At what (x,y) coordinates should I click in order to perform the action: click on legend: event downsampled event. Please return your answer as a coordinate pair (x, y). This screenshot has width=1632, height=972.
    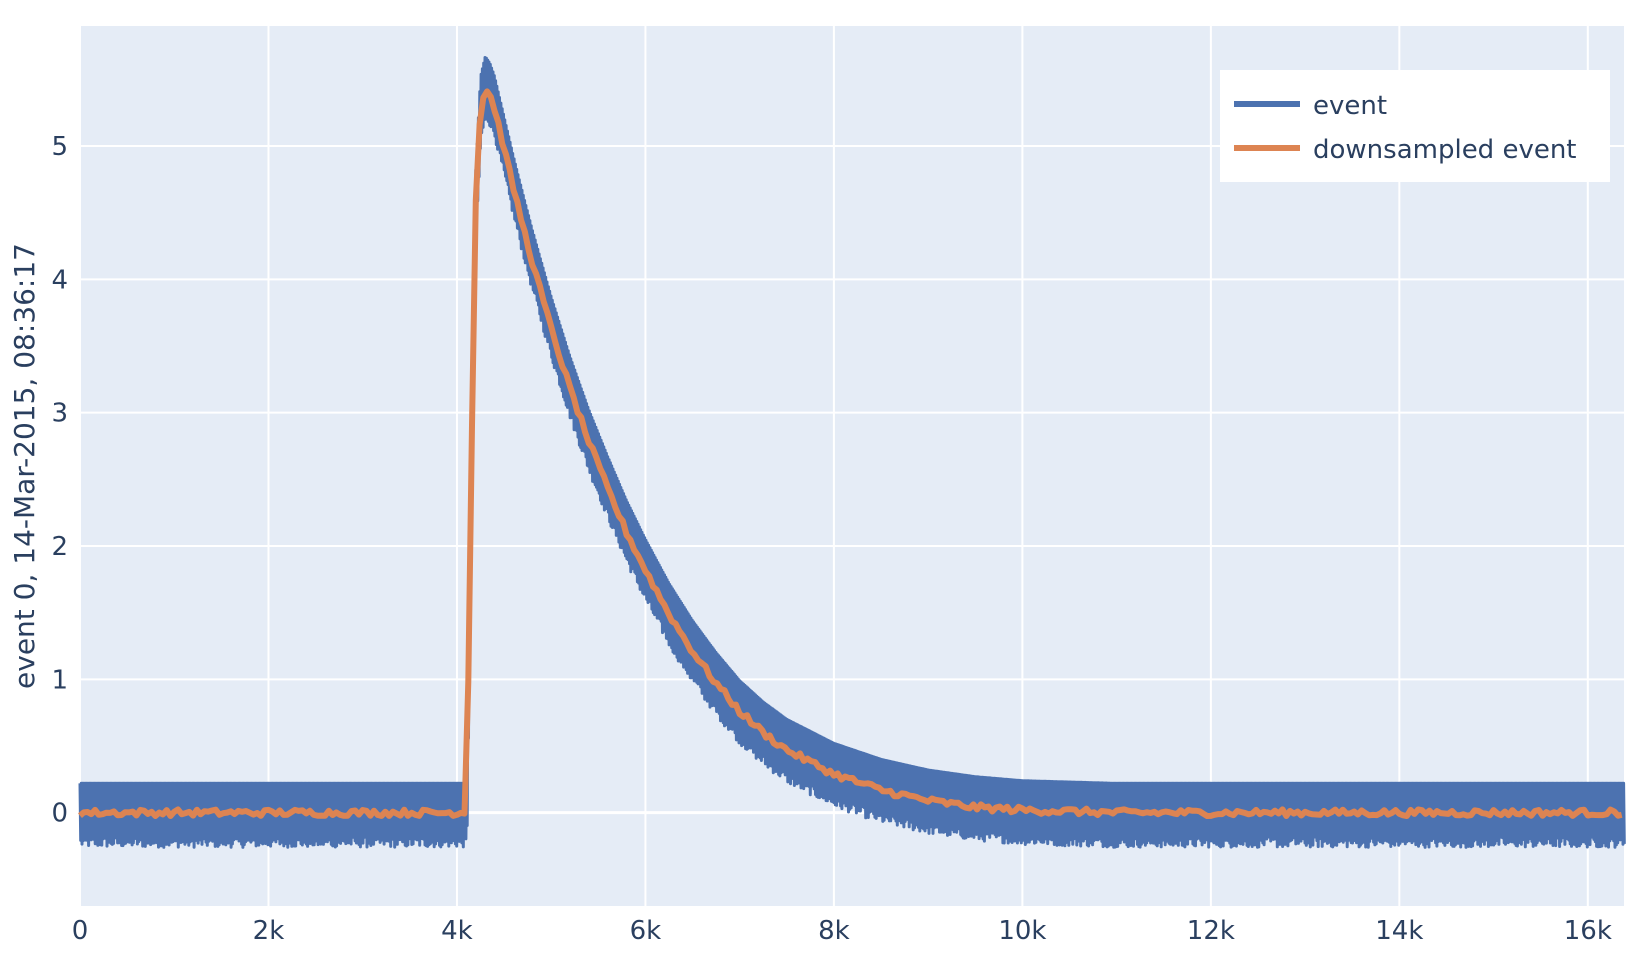
    Looking at the image, I should click on (1415, 126).